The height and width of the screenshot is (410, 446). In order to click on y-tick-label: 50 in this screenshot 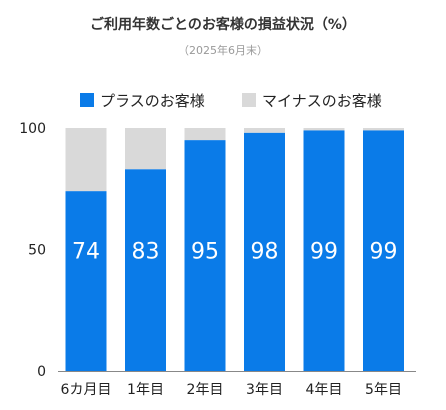, I will do `click(37, 251)`.